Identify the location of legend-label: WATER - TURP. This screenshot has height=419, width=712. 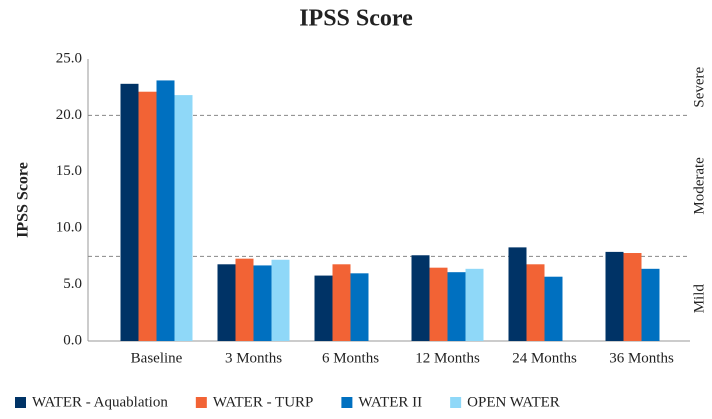
(263, 402).